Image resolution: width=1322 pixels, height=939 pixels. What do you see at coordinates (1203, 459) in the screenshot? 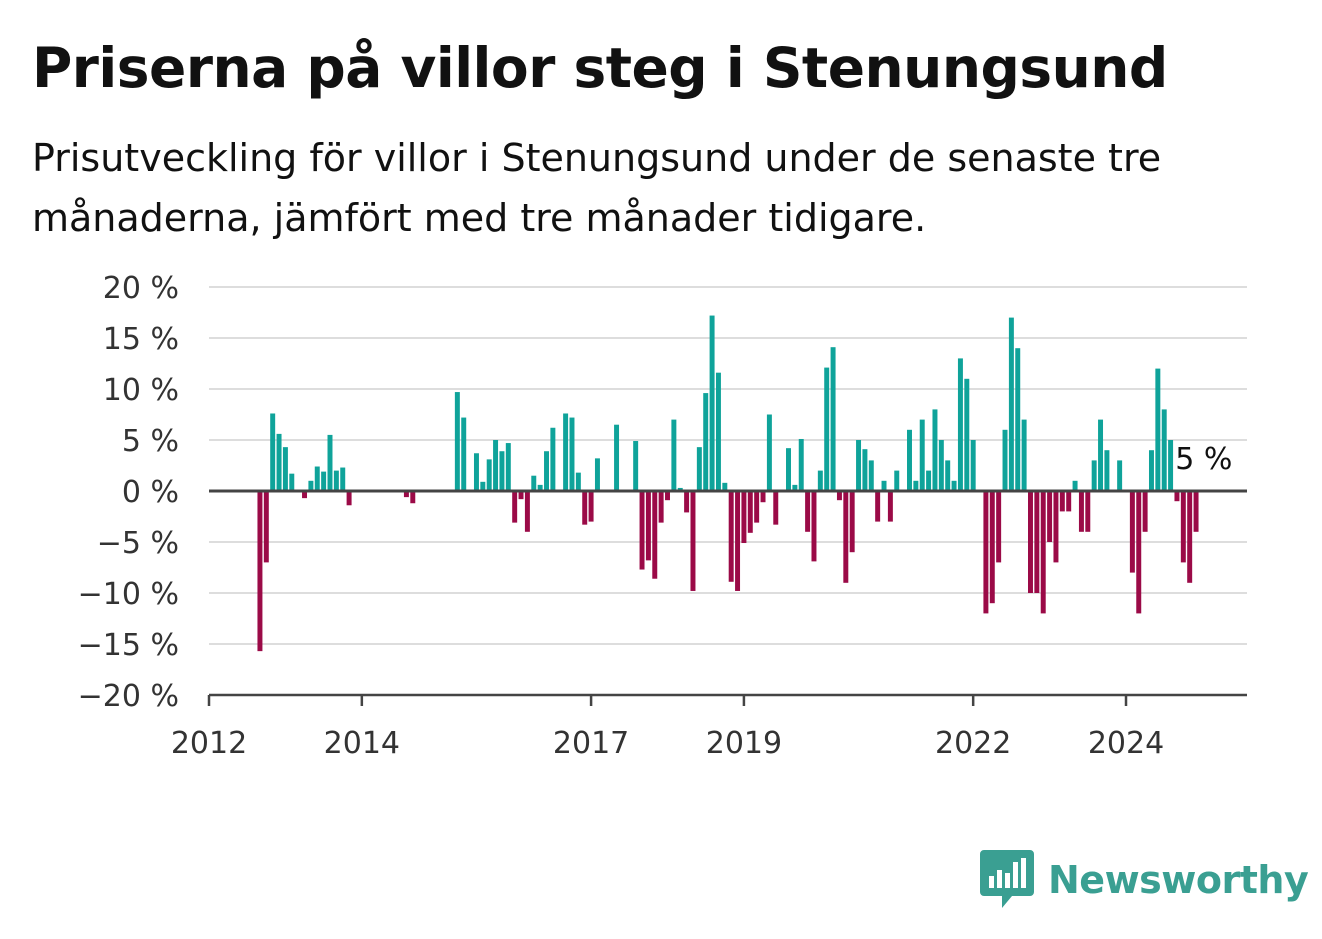
I see `last-value-label: 5 %` at bounding box center [1203, 459].